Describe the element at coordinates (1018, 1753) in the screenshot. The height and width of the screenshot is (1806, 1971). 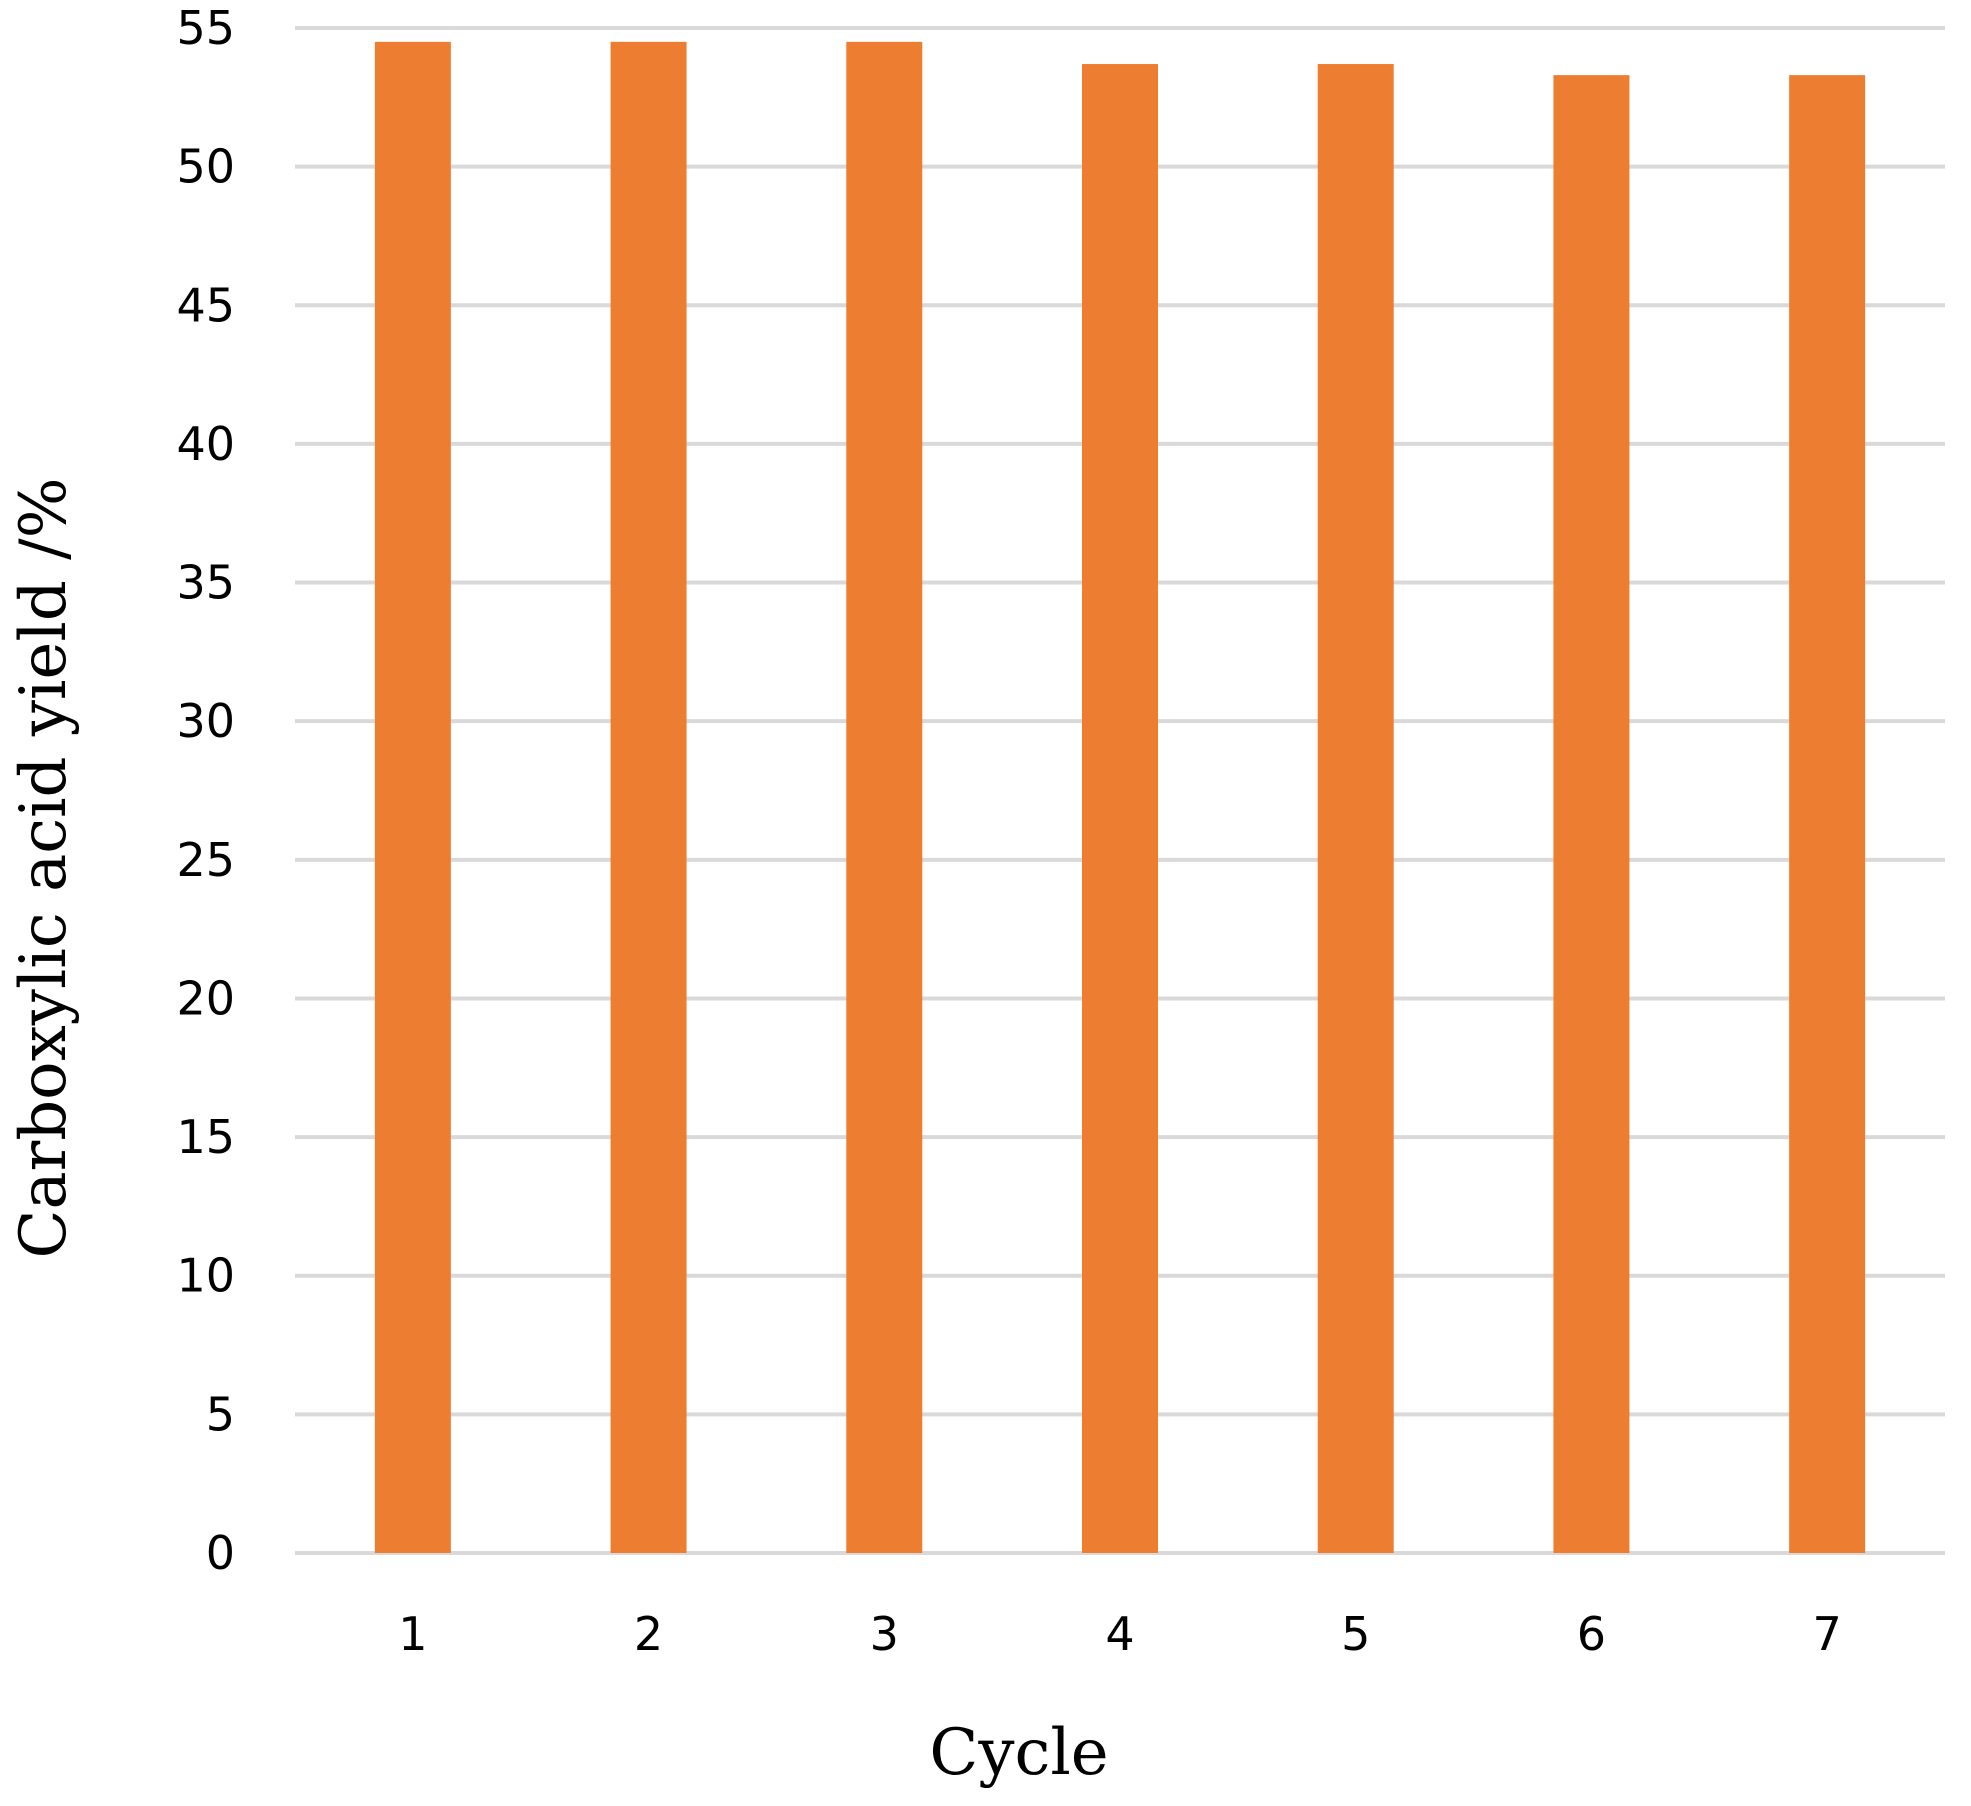
I see `x-axis-title: Cycle` at that location.